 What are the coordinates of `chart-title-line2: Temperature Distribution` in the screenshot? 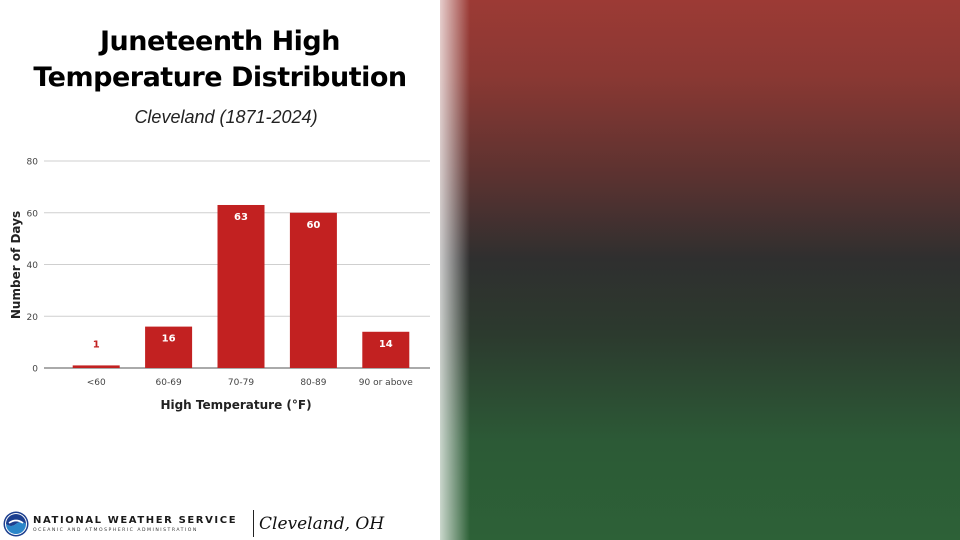 It's located at (220, 77).